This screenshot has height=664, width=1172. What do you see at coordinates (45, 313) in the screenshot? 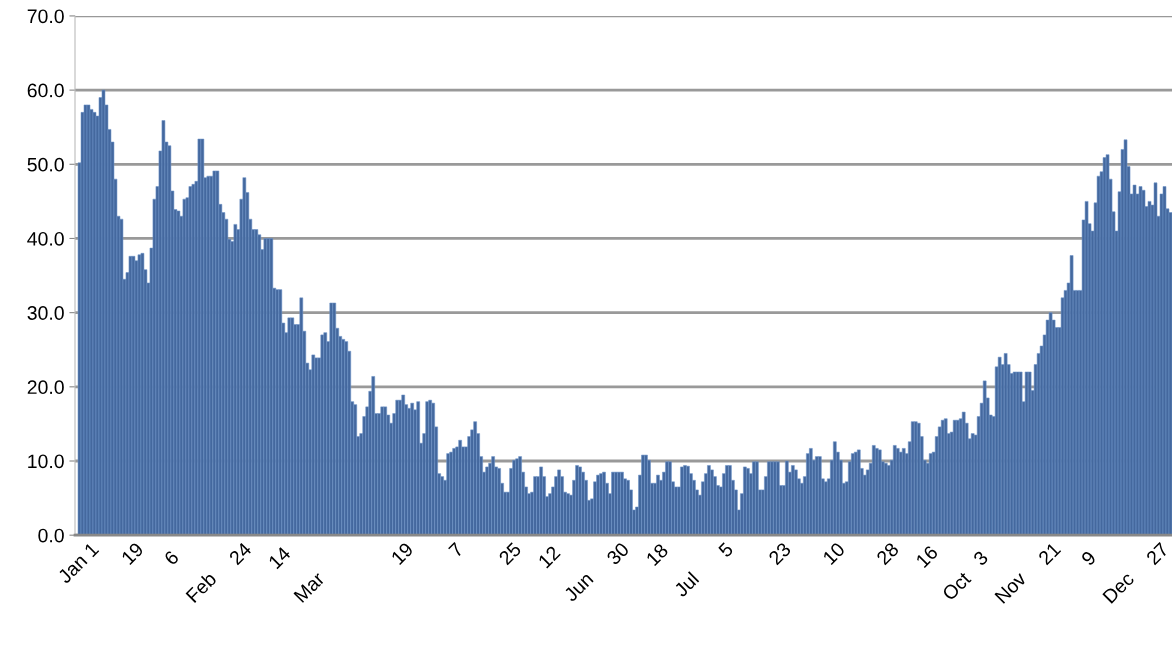
I see `y-tick-label: 30.0` at bounding box center [45, 313].